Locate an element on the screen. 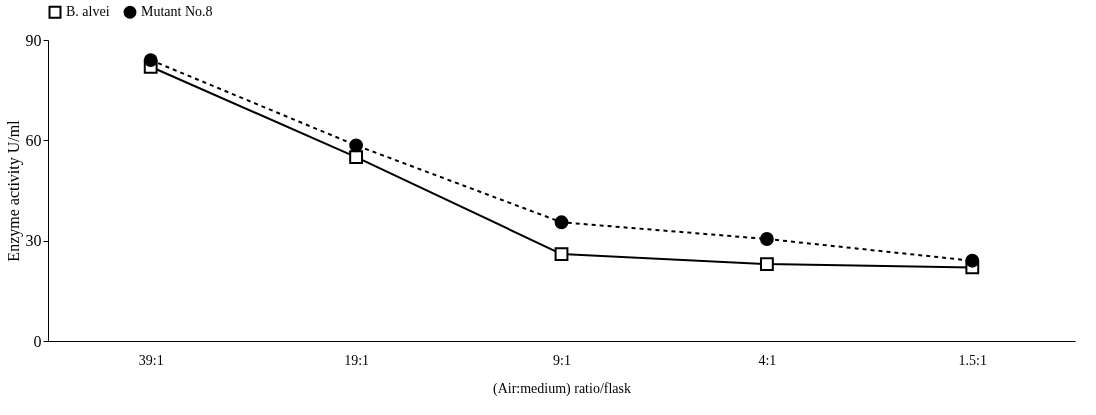  x-tick-label: 9:1 is located at coordinates (562, 360).